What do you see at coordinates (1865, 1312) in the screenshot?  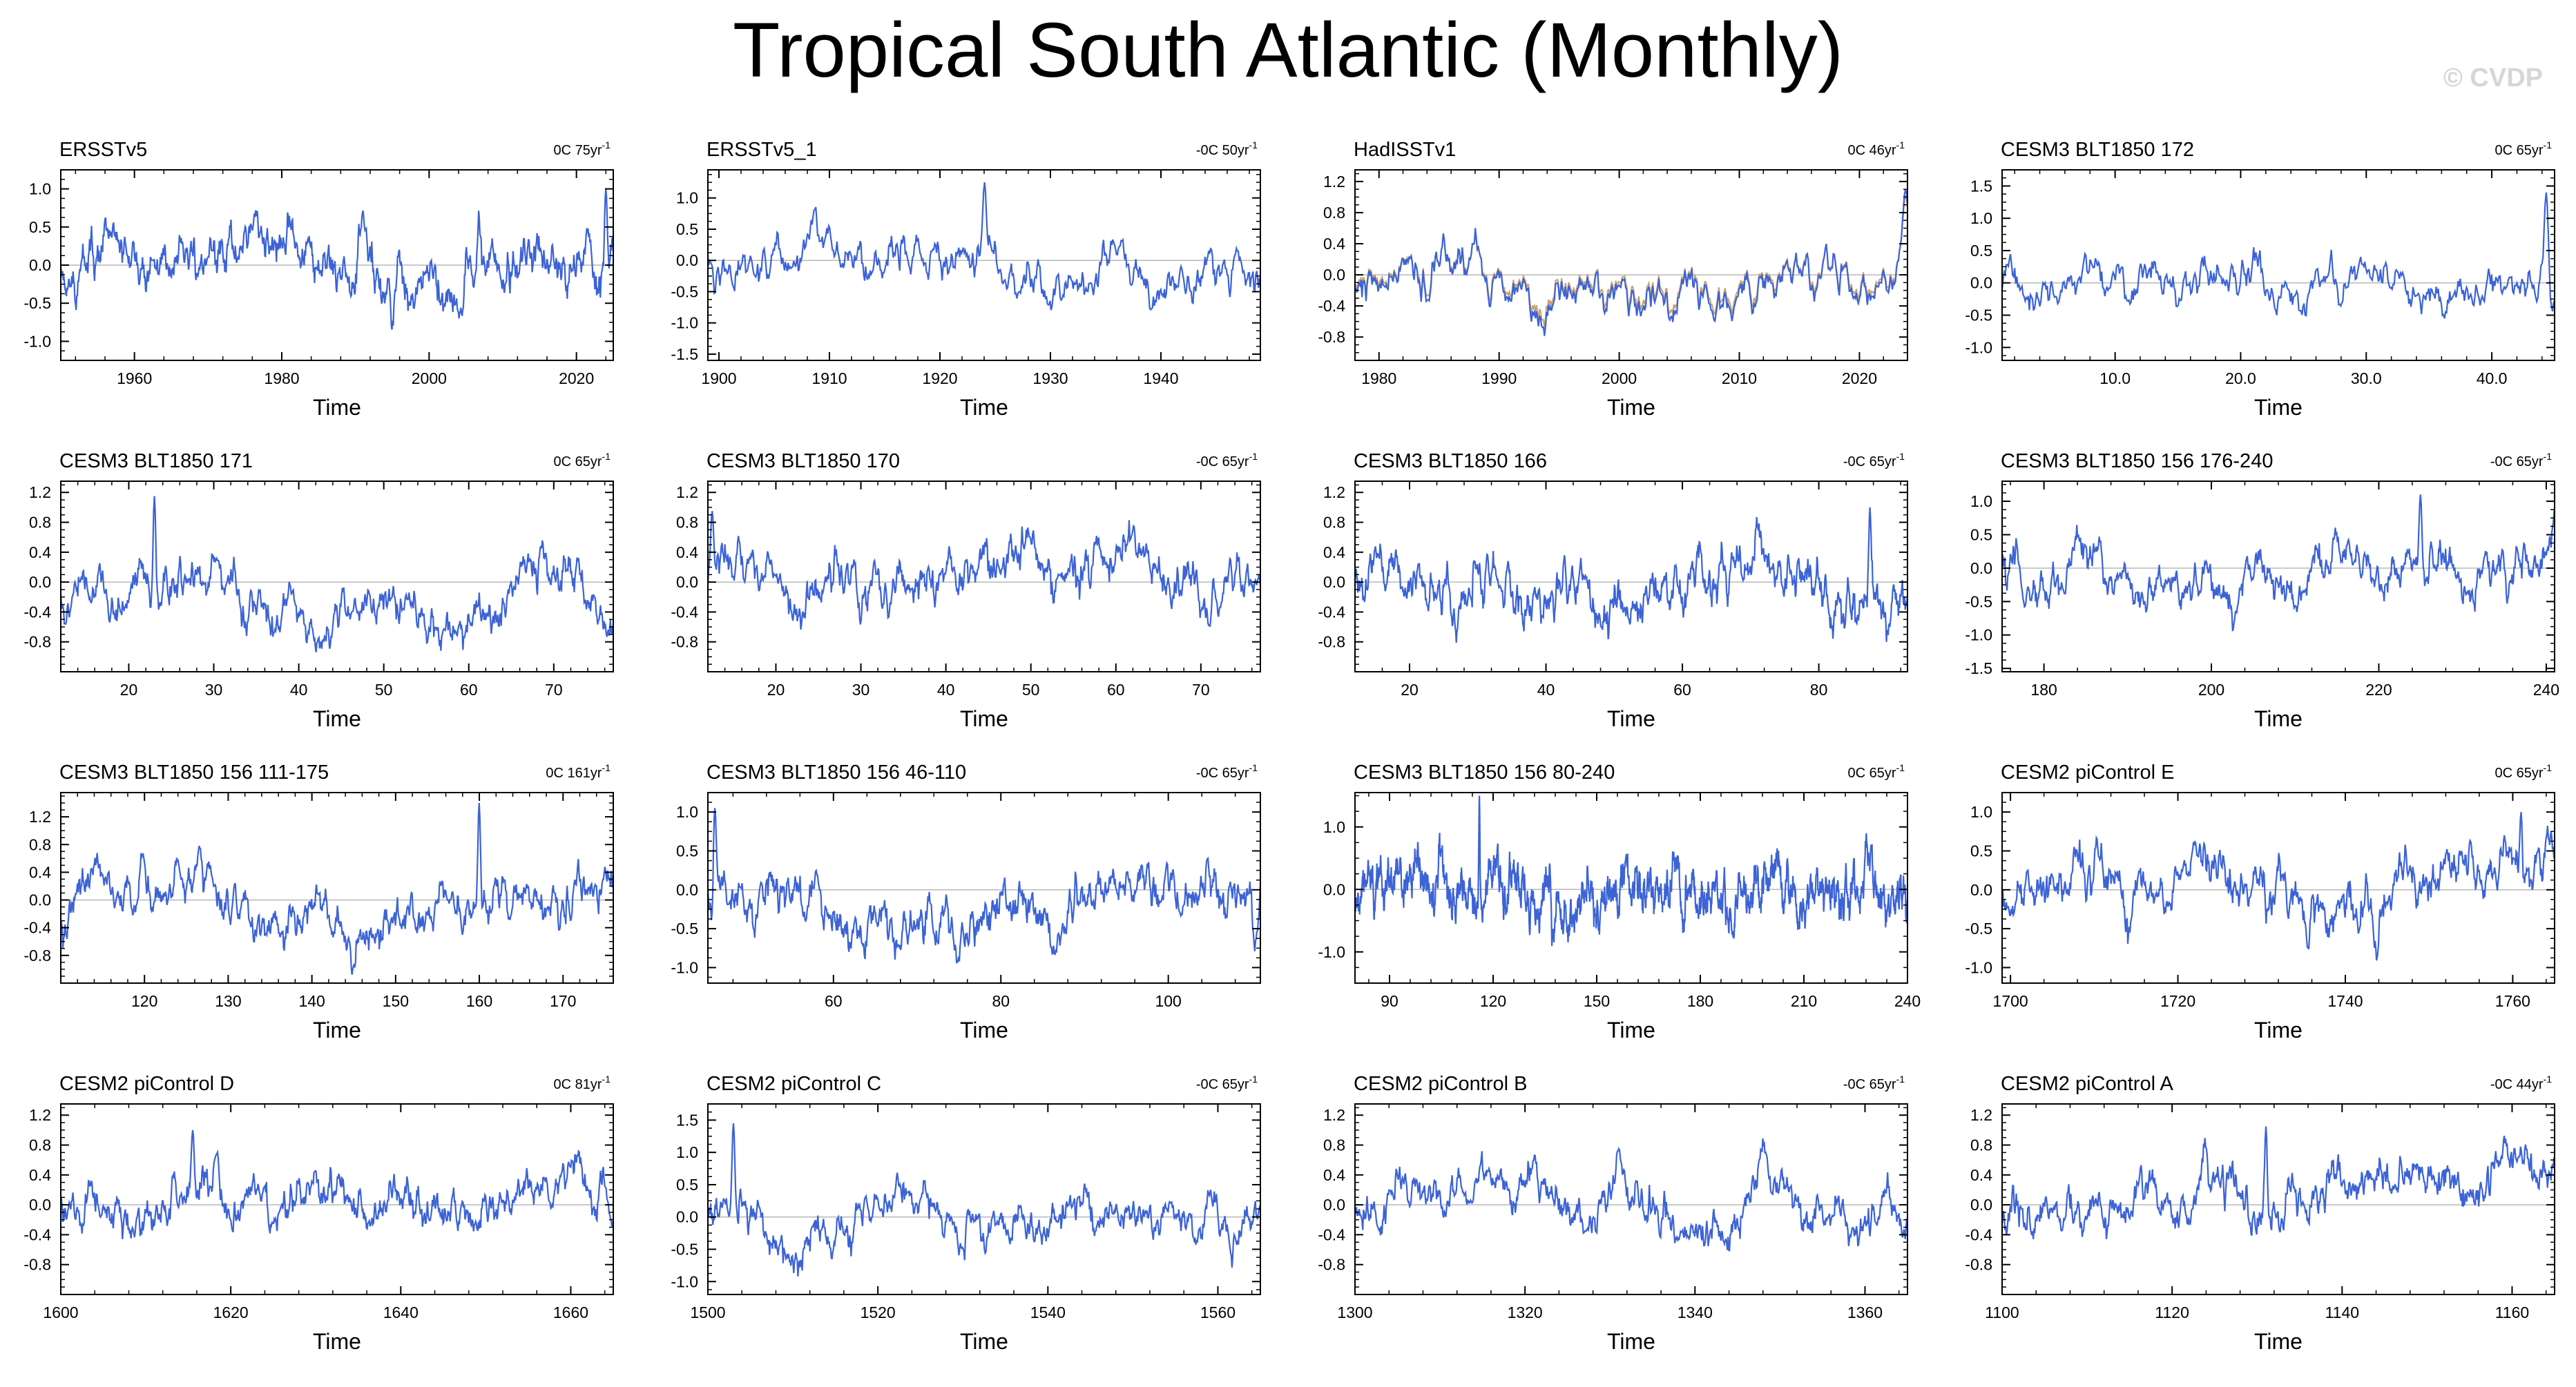 I see `x-tick-label: 1360` at bounding box center [1865, 1312].